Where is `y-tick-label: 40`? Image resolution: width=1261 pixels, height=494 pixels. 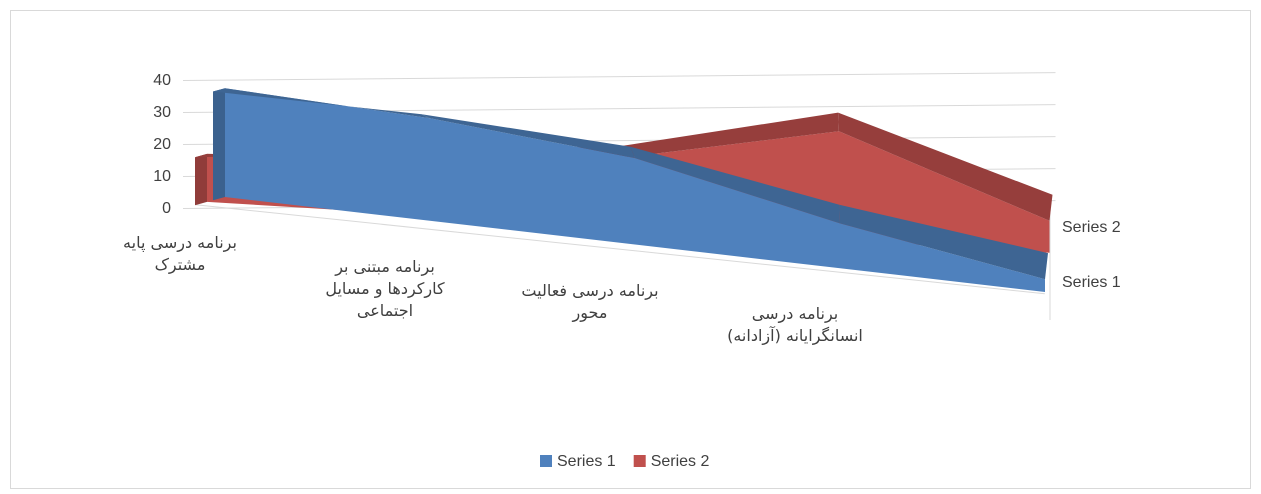
y-tick-label: 40 is located at coordinates (162, 80).